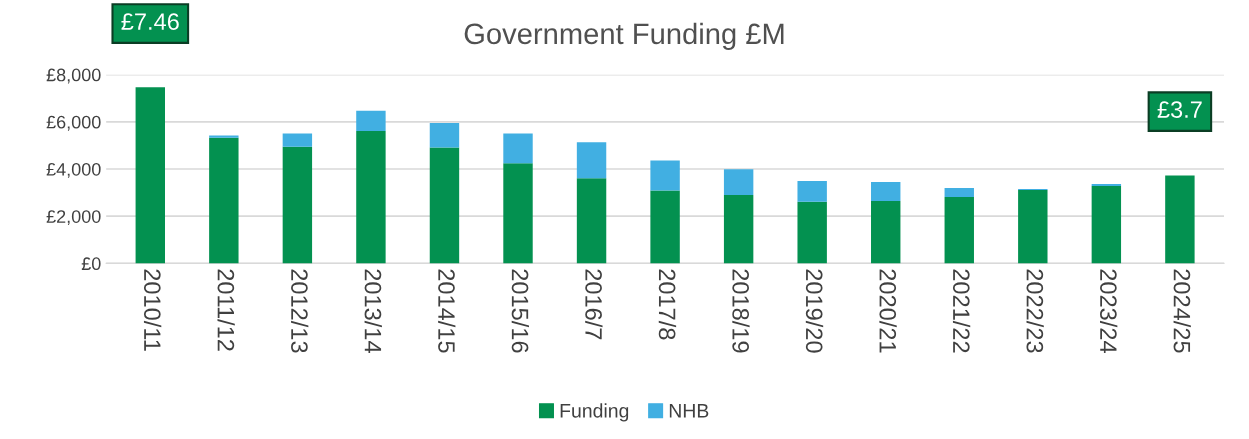 This screenshot has width=1249, height=439. Describe the element at coordinates (73, 76) in the screenshot. I see `y-tick-label: £8,000` at that location.